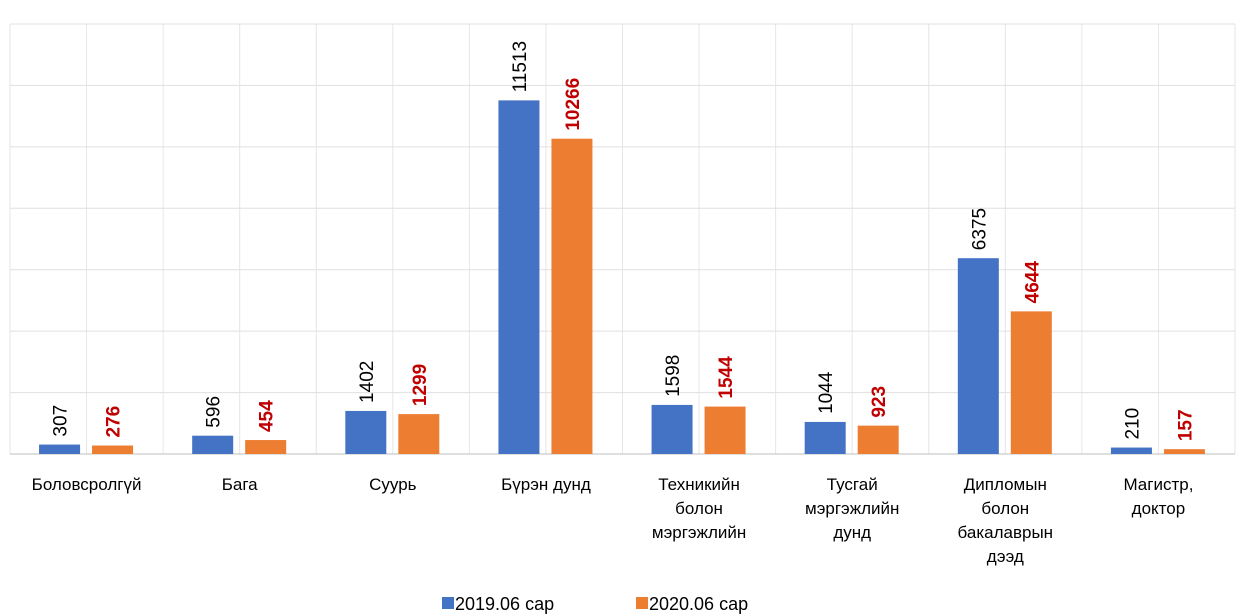 The width and height of the screenshot is (1240, 615). Describe the element at coordinates (573, 104) in the screenshot. I see `value-label: 10266` at that location.